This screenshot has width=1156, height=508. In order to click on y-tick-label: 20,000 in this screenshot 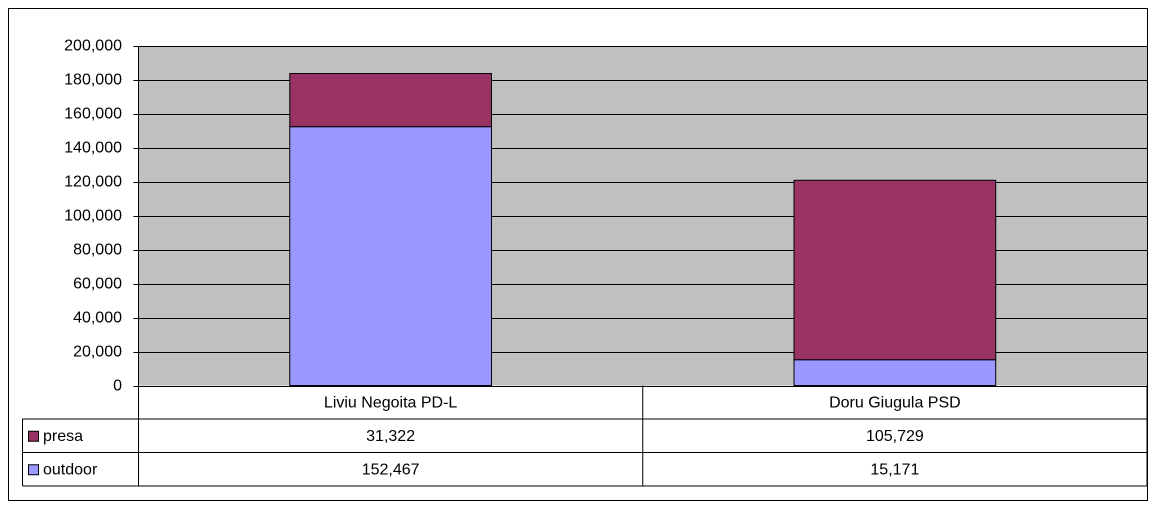, I will do `click(97, 352)`.